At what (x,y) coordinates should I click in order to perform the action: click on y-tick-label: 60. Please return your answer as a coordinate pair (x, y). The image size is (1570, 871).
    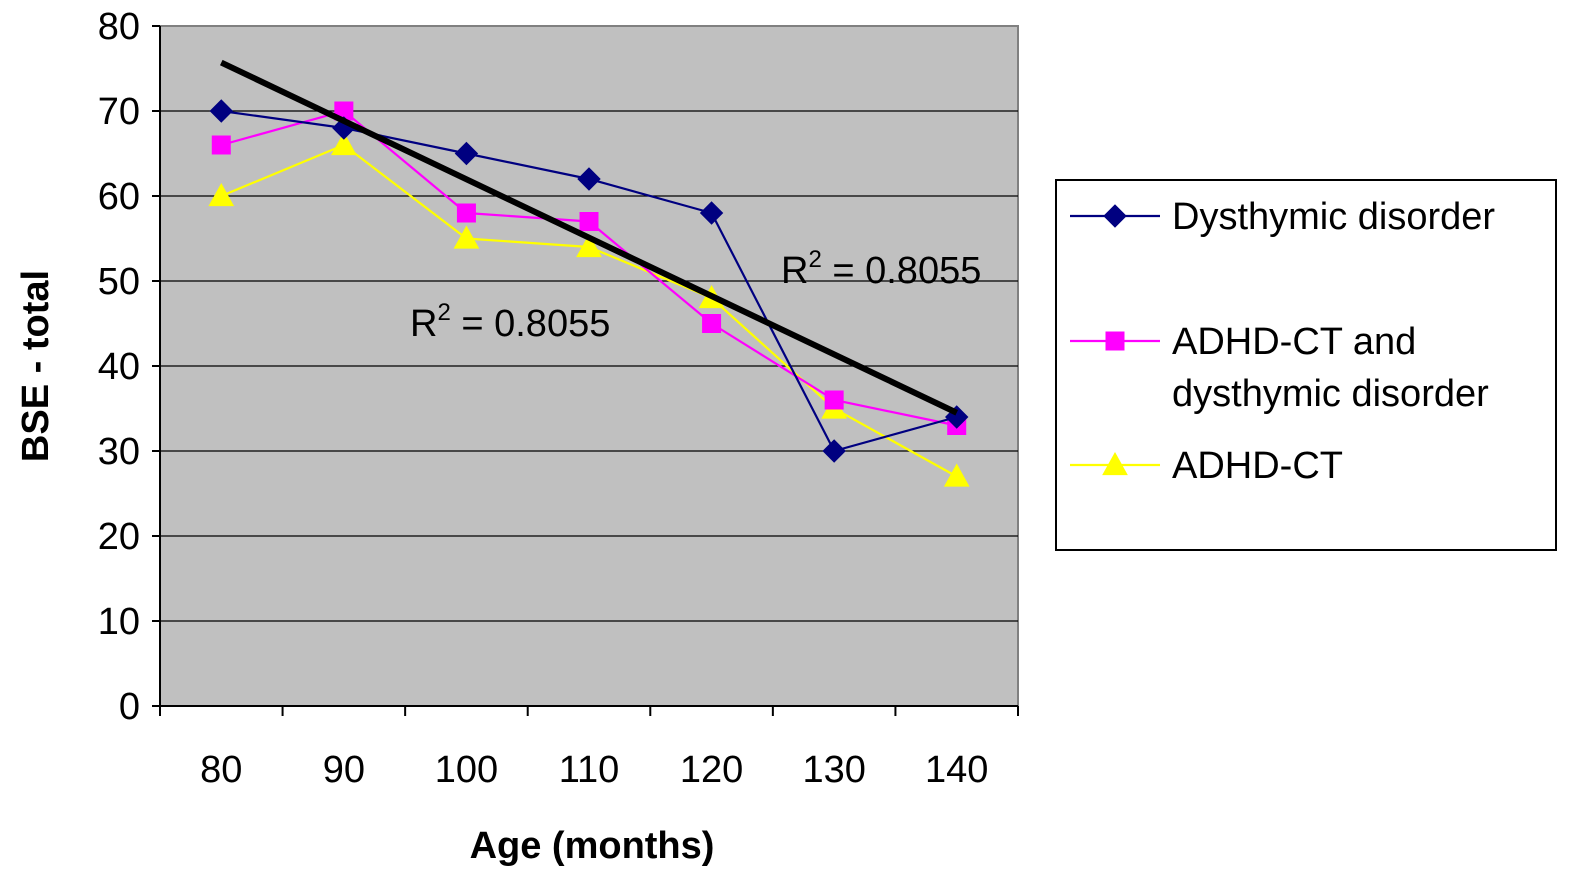
    Looking at the image, I should click on (119, 197).